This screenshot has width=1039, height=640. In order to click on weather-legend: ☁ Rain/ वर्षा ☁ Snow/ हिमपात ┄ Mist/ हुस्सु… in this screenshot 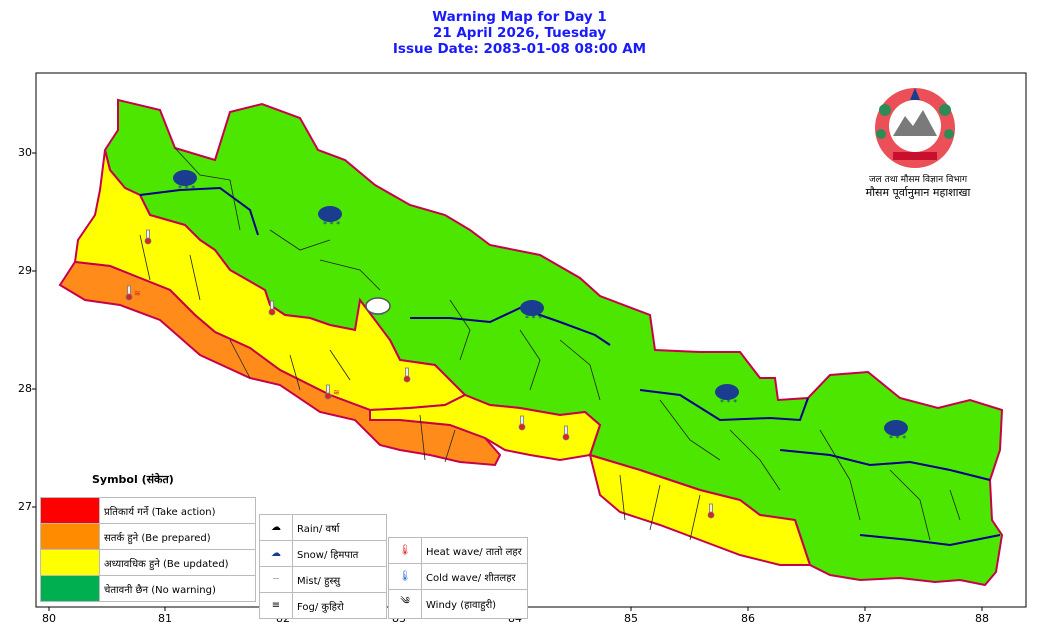, I will do `click(323, 566)`.